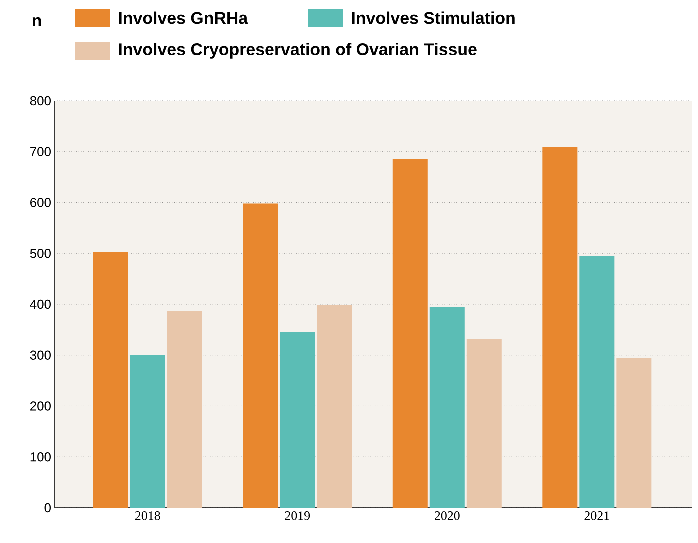 Image resolution: width=698 pixels, height=543 pixels. What do you see at coordinates (40, 101) in the screenshot?
I see `y-tick-label: 800` at bounding box center [40, 101].